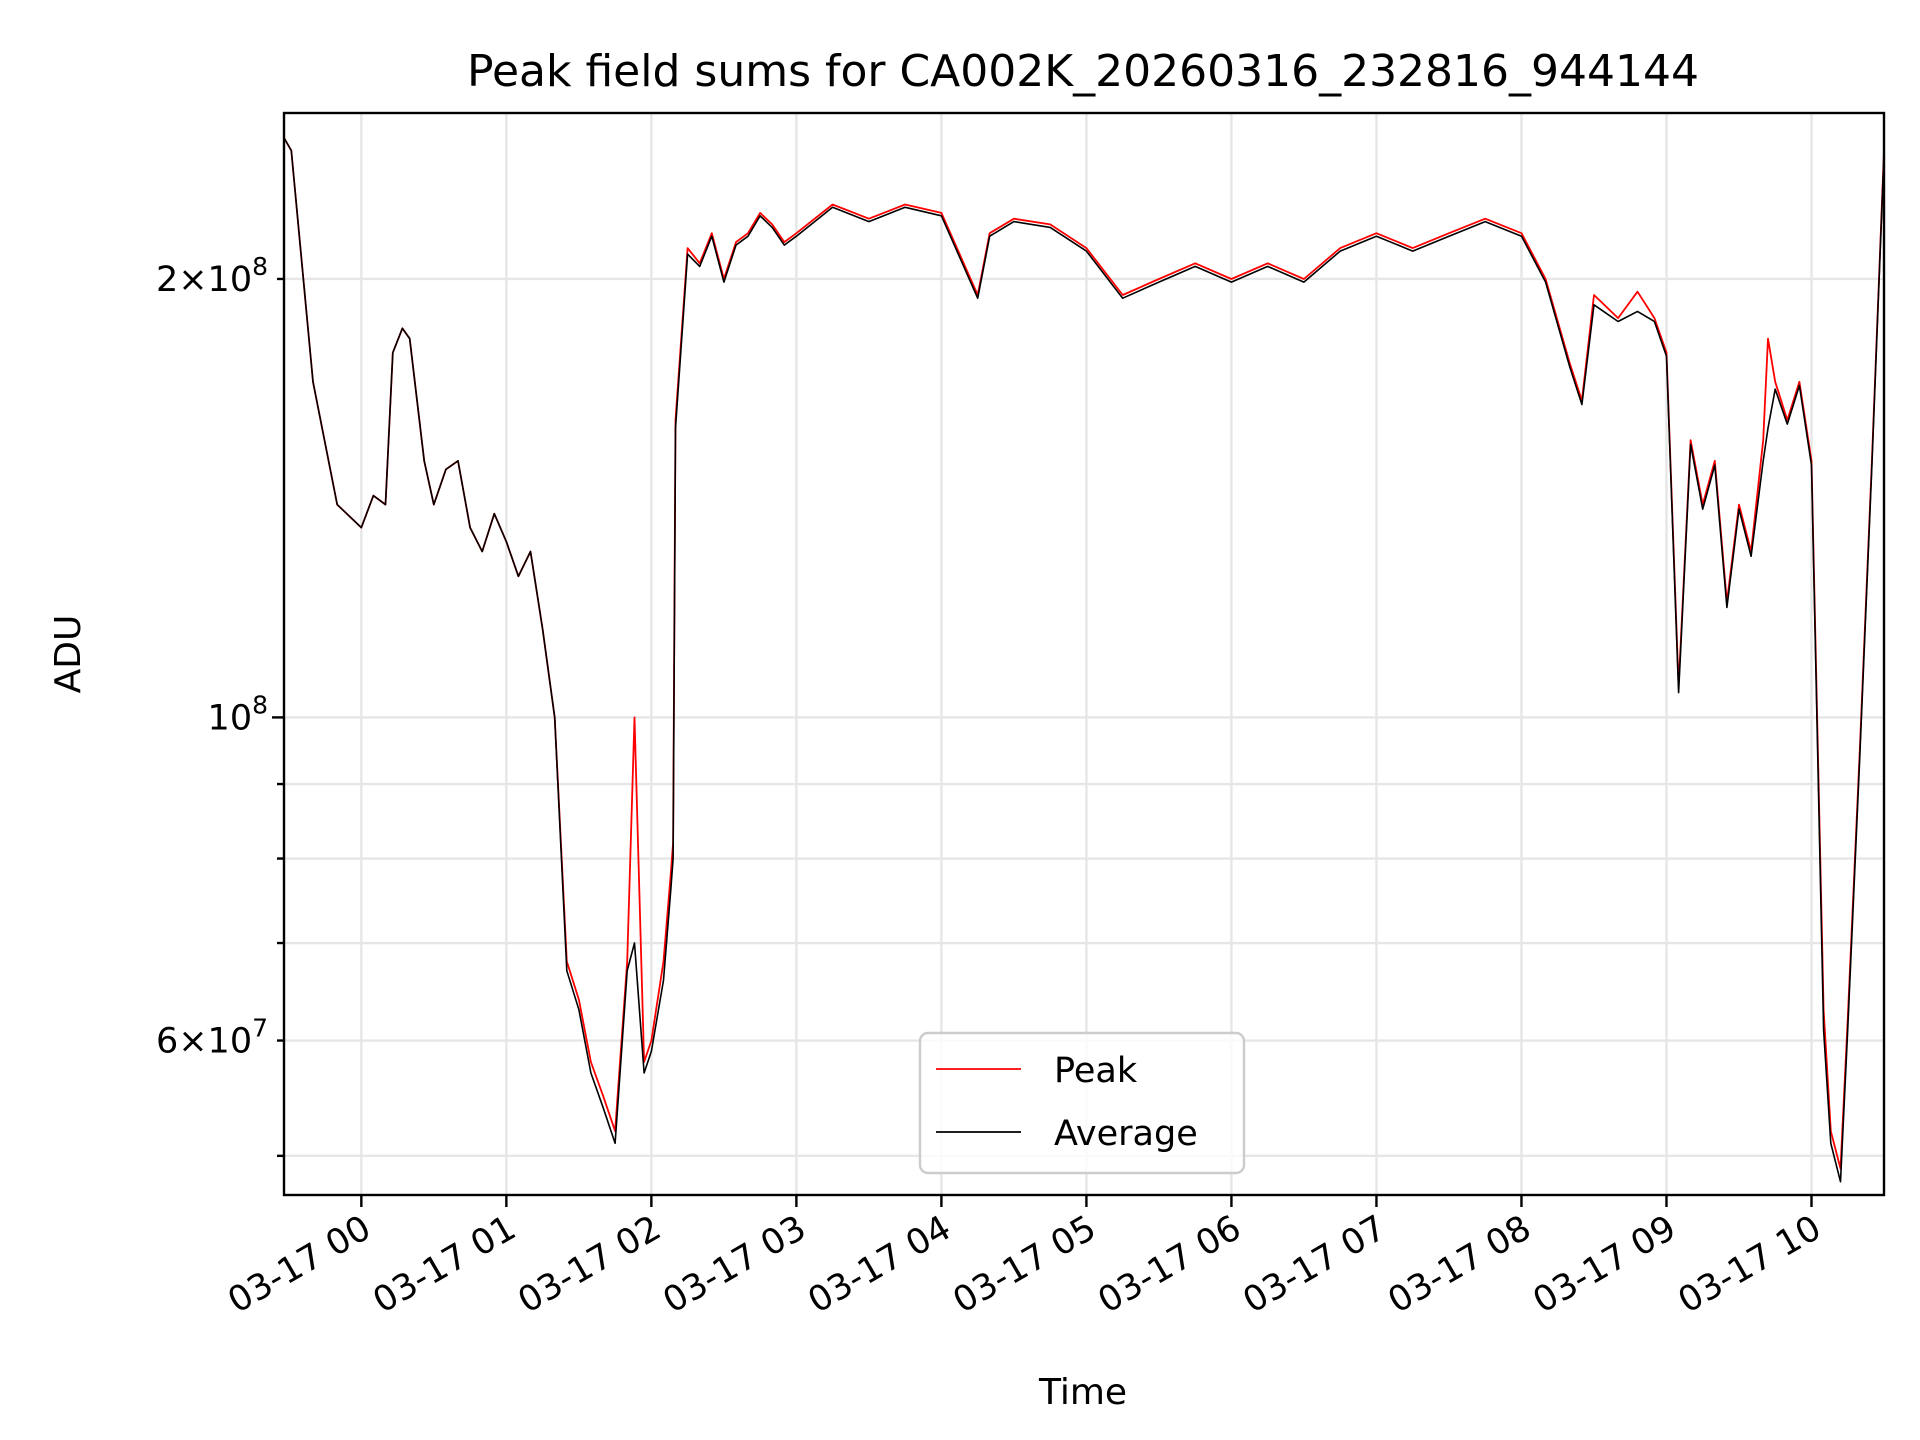 The width and height of the screenshot is (1920, 1440). I want to click on x-tick-label: 03-17 09, so click(1605, 1264).